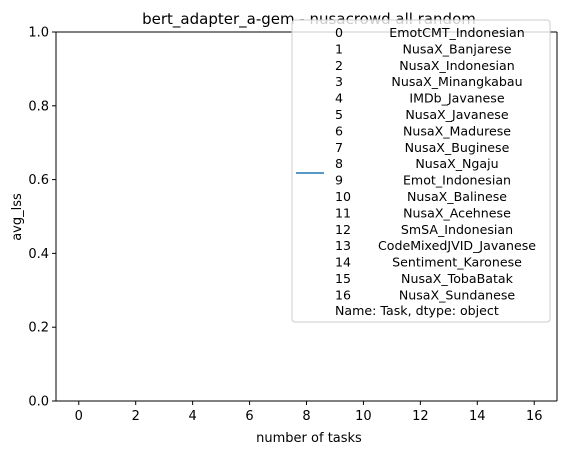 This screenshot has width=567, height=455. I want to click on legend-row-task: NusaX_TobaBatak, so click(457, 278).